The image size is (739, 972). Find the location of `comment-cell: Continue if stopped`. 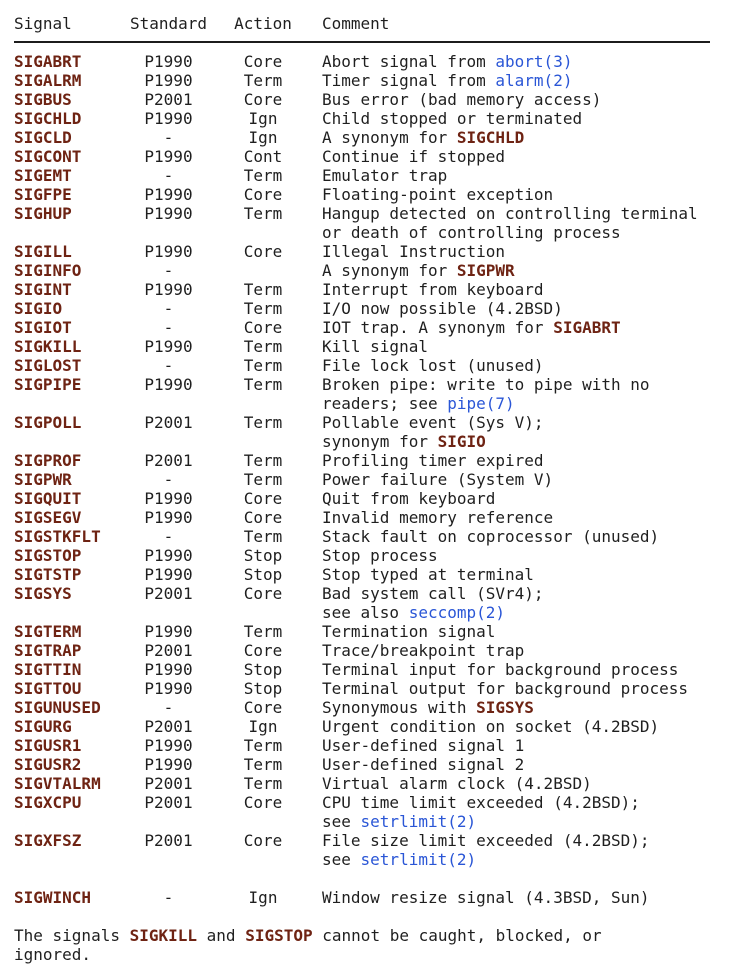

comment-cell: Continue if stopped is located at coordinates (414, 156).